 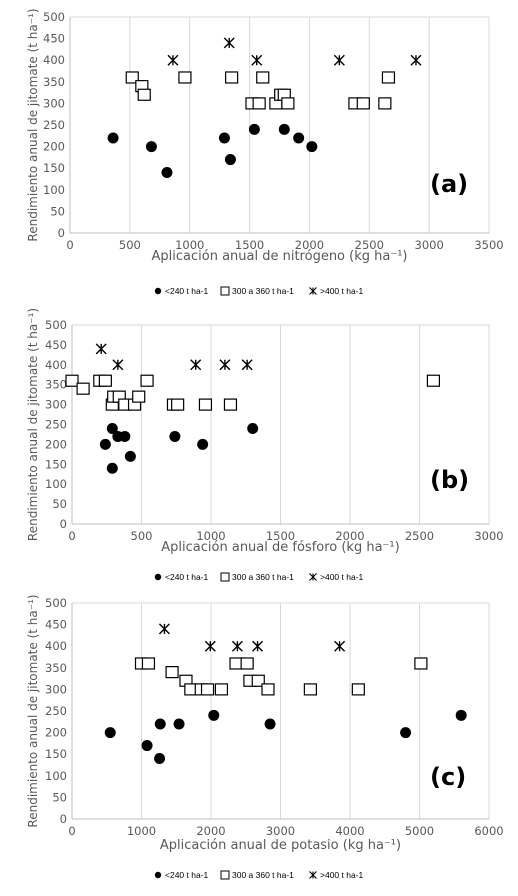 I want to click on y-tick-label: 500, so click(x=56, y=603).